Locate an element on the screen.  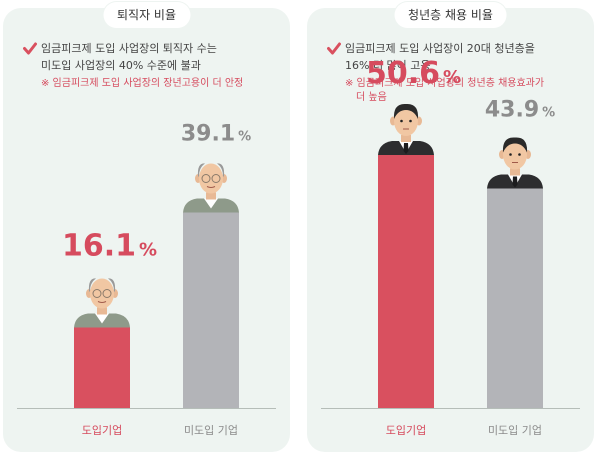
panel-description: 임금피크제 도입 사업장이 20대 청년층을 16% 더 많이 고용 is located at coordinates (463, 57).